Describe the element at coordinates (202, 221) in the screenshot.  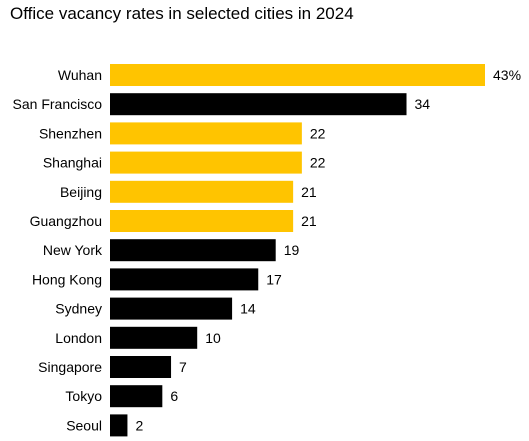
I see `bar-guangzhou` at that location.